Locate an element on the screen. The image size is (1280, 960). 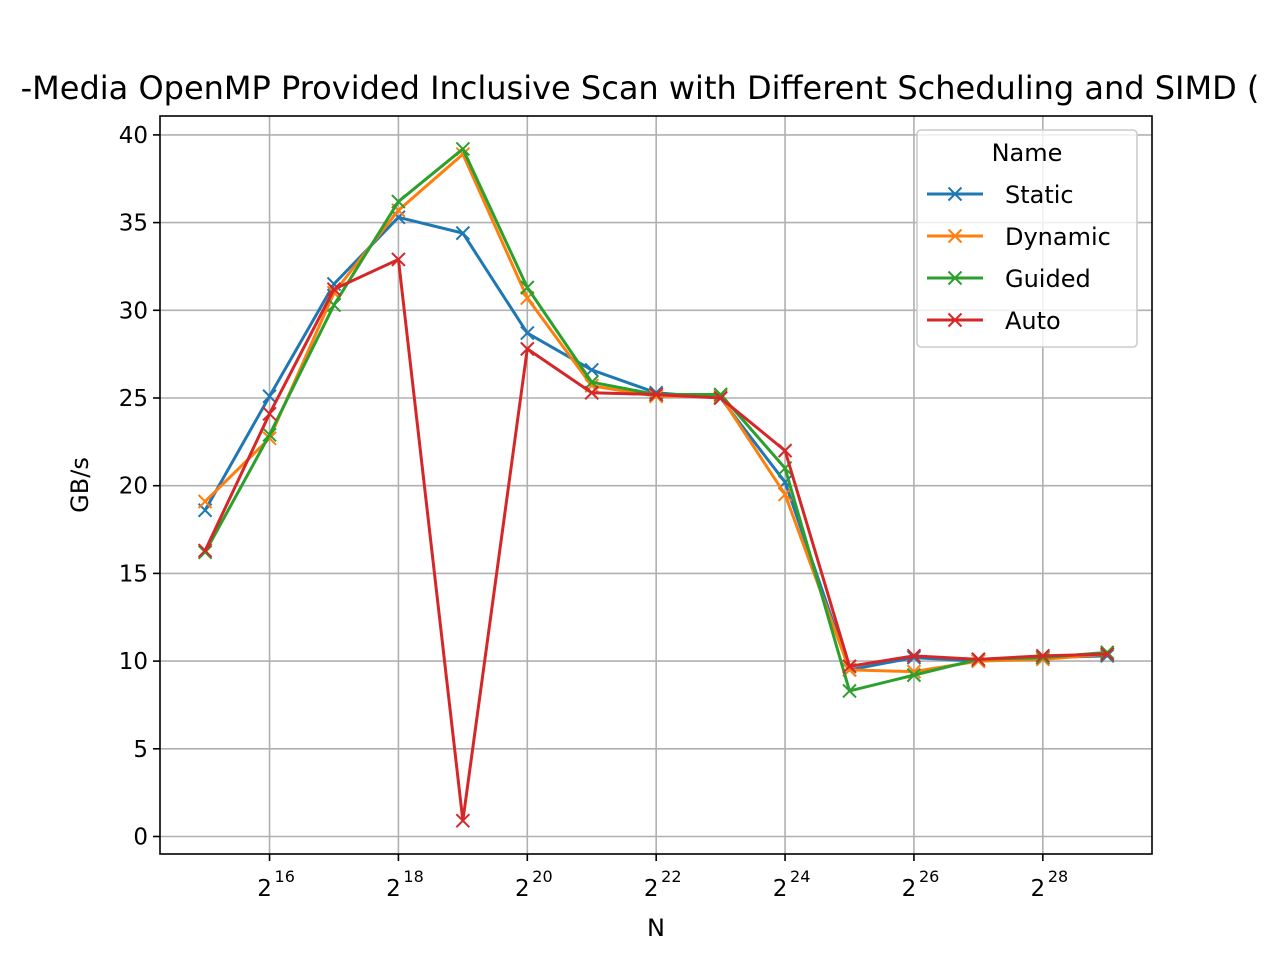
legend-item-guided: Guided is located at coordinates (1009, 279).